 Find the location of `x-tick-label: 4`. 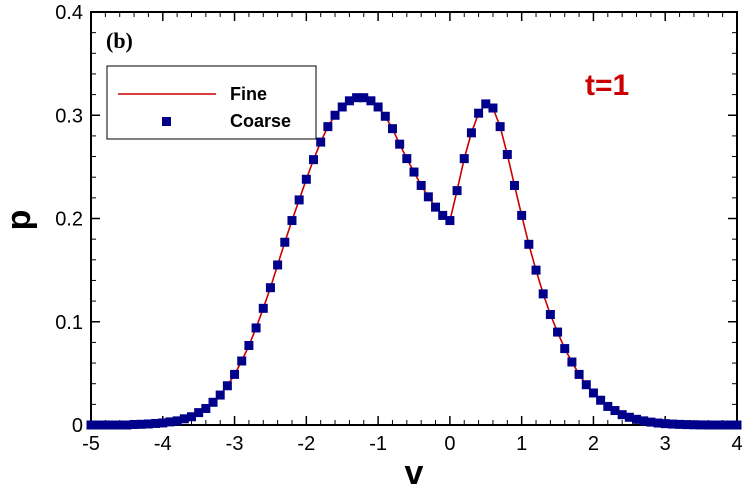

x-tick-label: 4 is located at coordinates (736, 444).